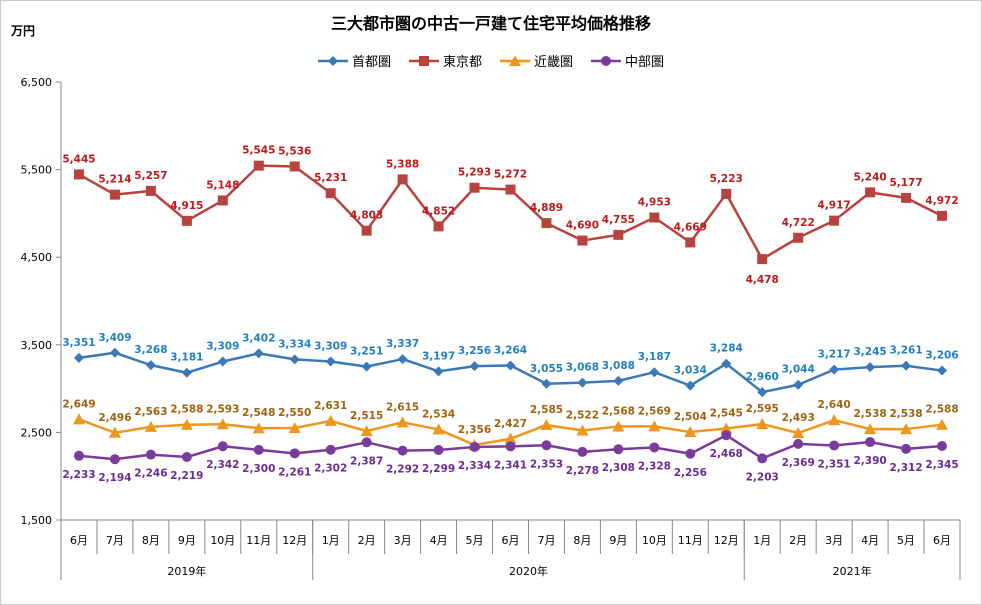 Image resolution: width=982 pixels, height=605 pixels. Describe the element at coordinates (438, 356) in the screenshot. I see `data-label: 3,197` at that location.